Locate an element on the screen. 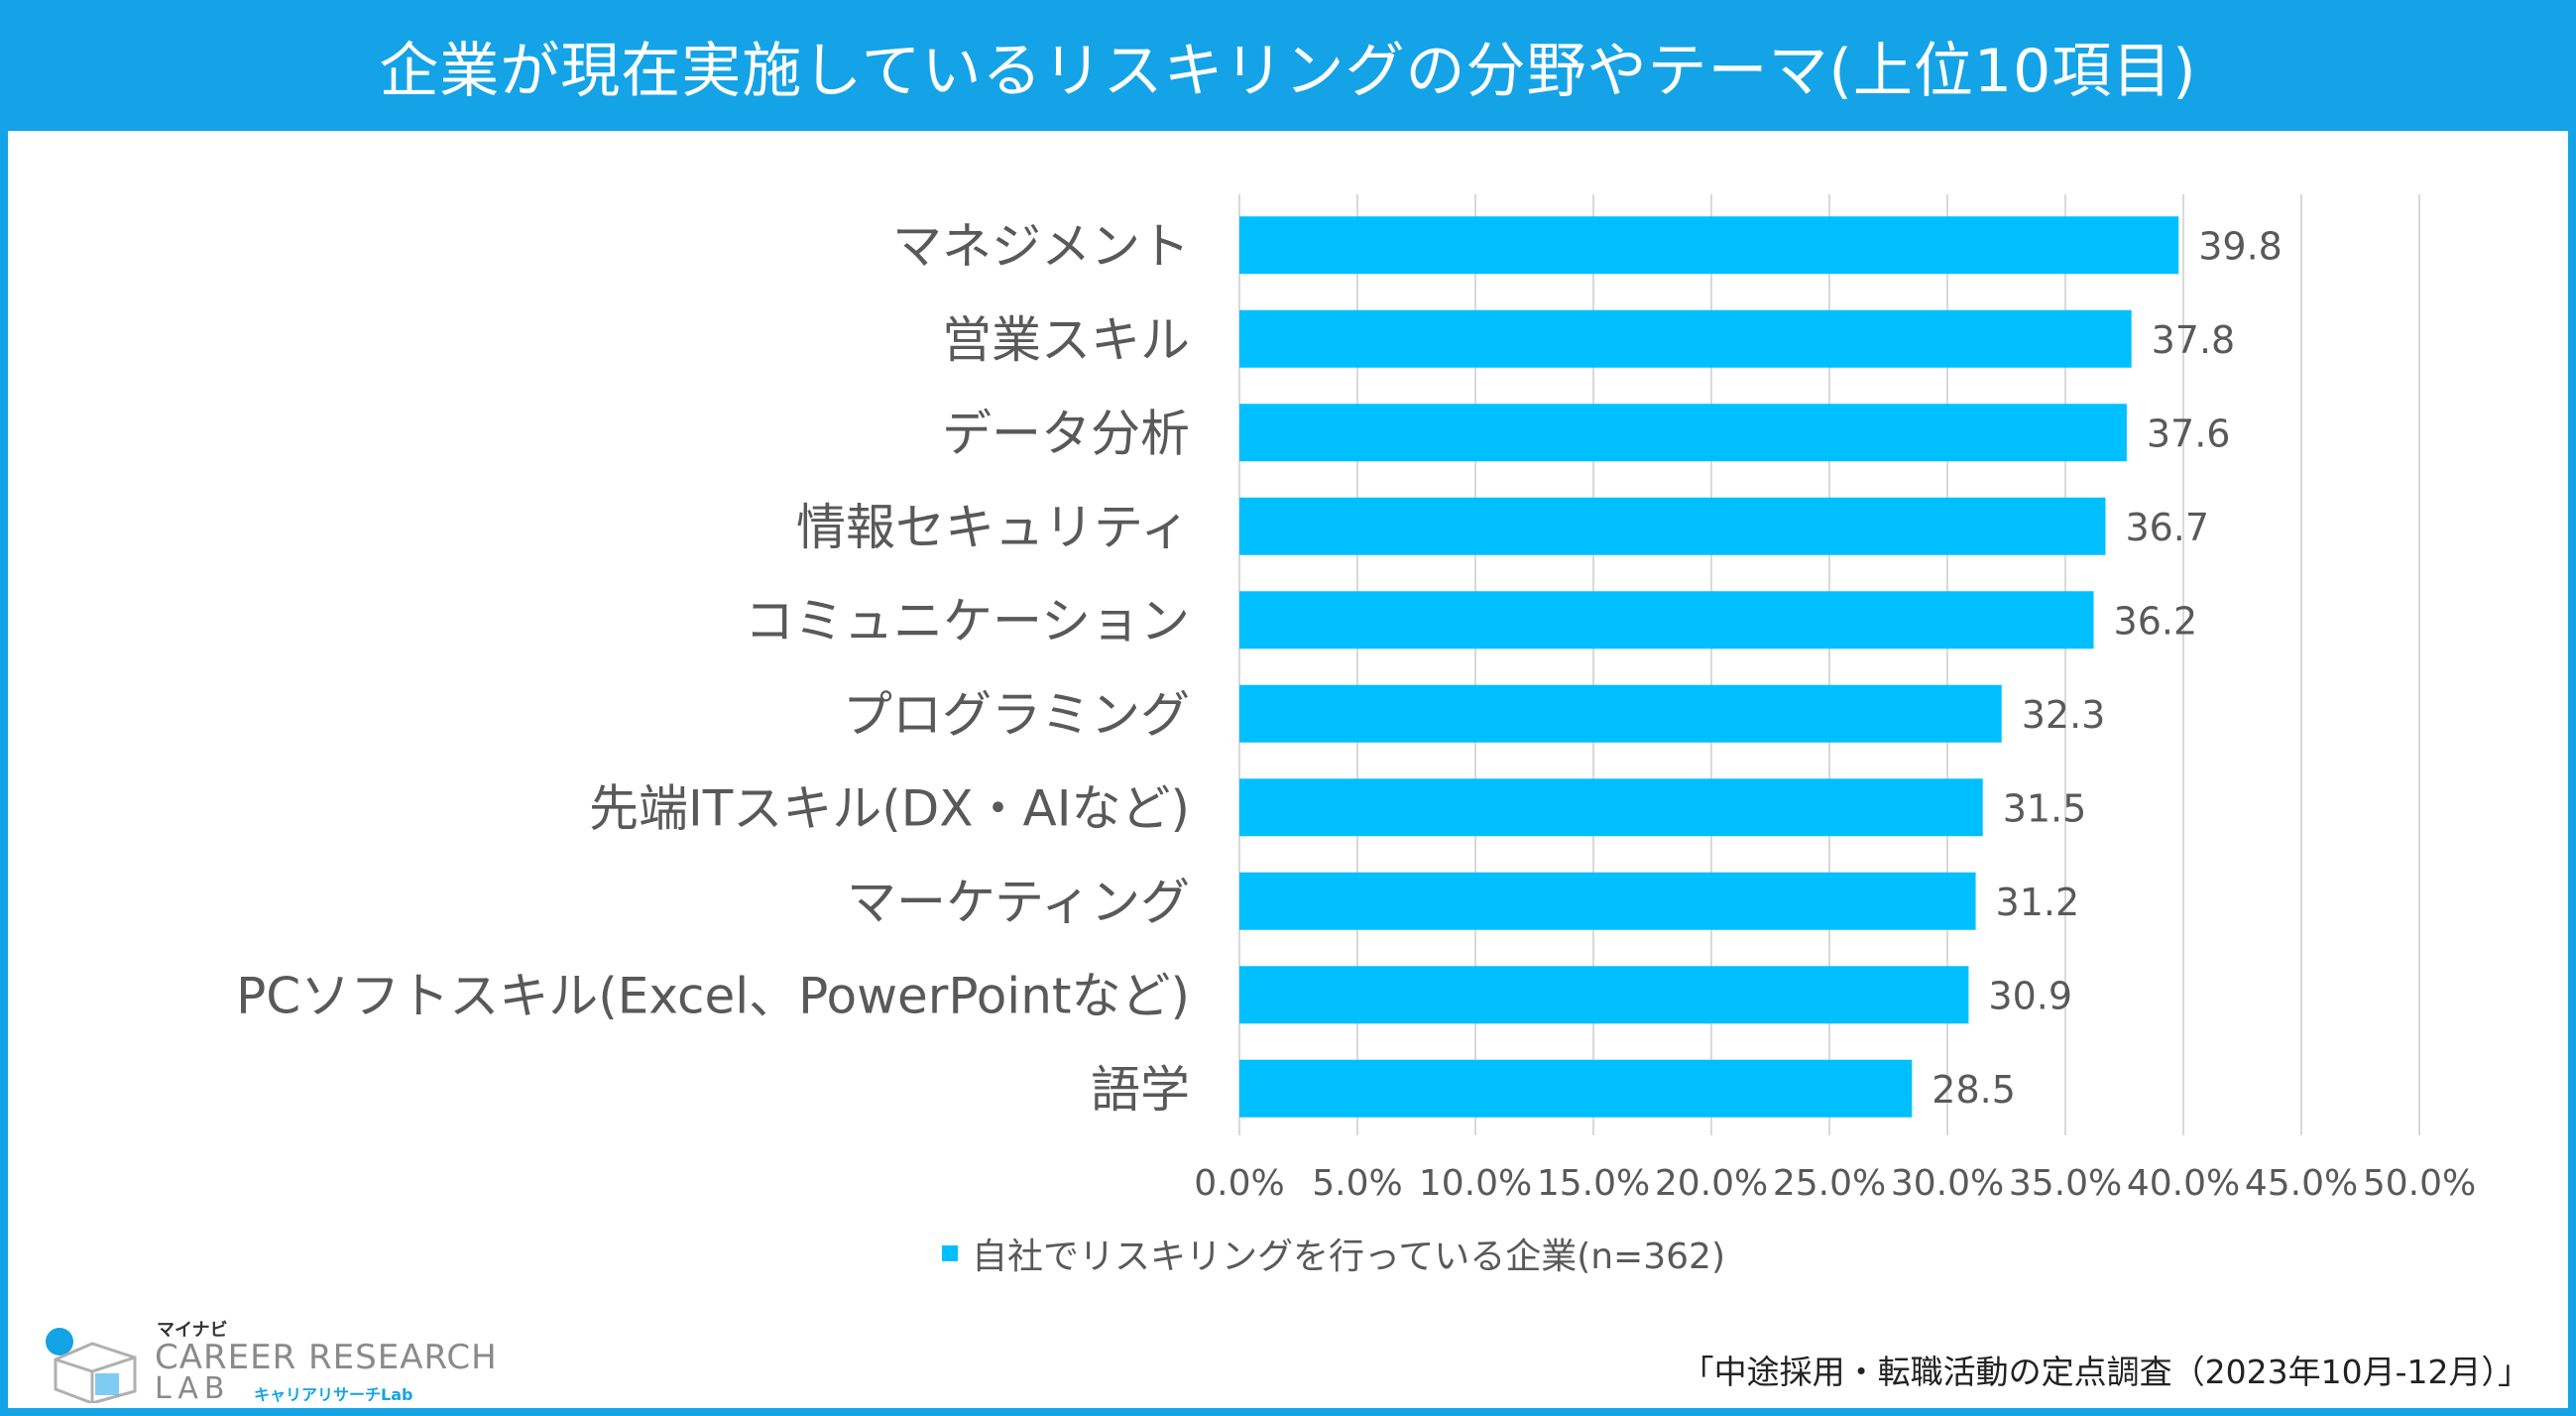 This screenshot has width=2576, height=1416. category-label-5: プログラミング is located at coordinates (1016, 715).